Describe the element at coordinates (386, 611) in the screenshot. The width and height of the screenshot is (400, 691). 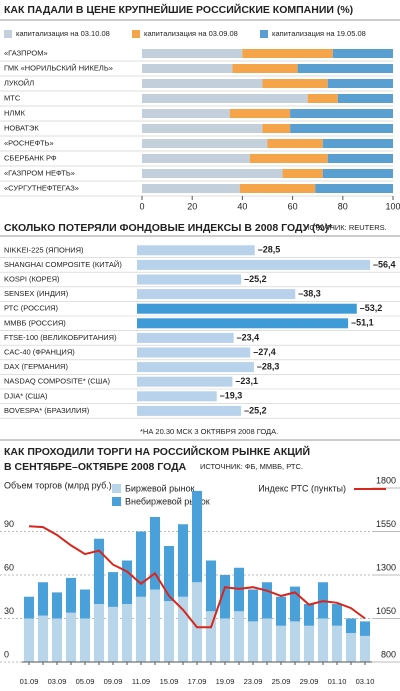
I see `y2-tick-label: 1050` at that location.